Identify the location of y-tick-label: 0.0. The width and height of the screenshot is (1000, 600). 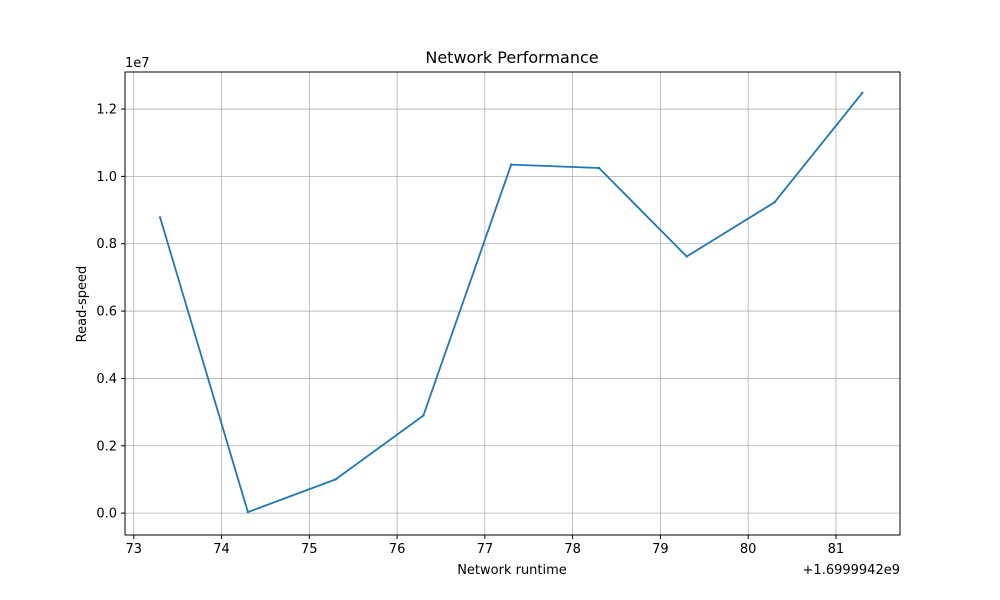
(106, 514).